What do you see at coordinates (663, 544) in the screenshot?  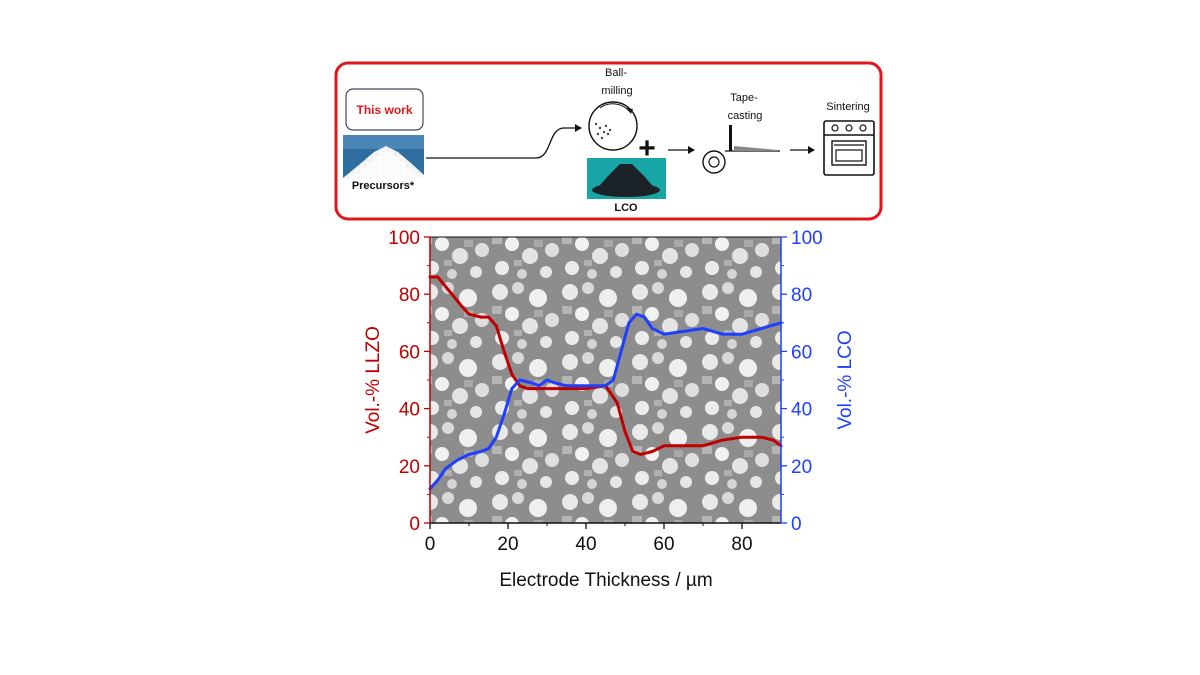 I see `x-tick-label: 60` at bounding box center [663, 544].